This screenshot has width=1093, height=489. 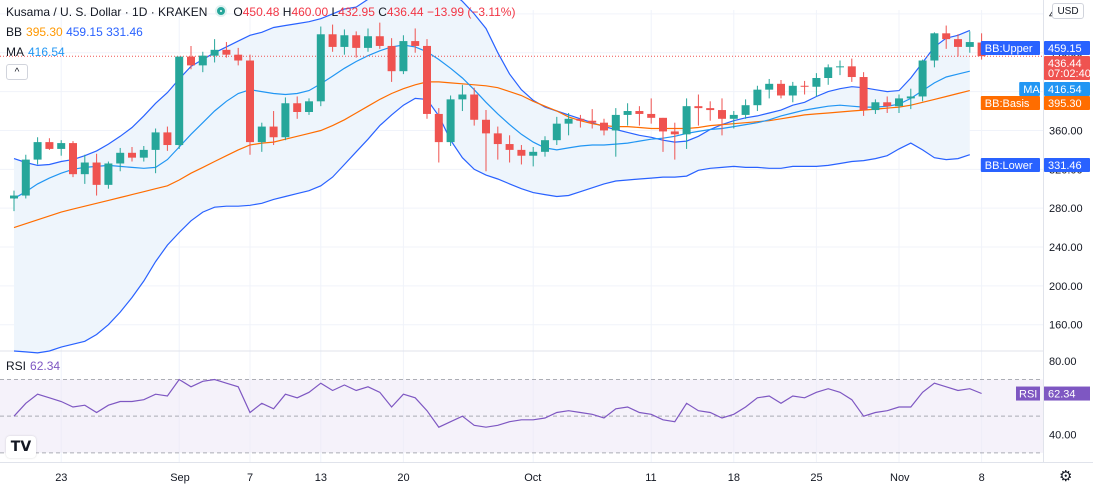 What do you see at coordinates (321, 478) in the screenshot?
I see `time-tick-label: 13` at bounding box center [321, 478].